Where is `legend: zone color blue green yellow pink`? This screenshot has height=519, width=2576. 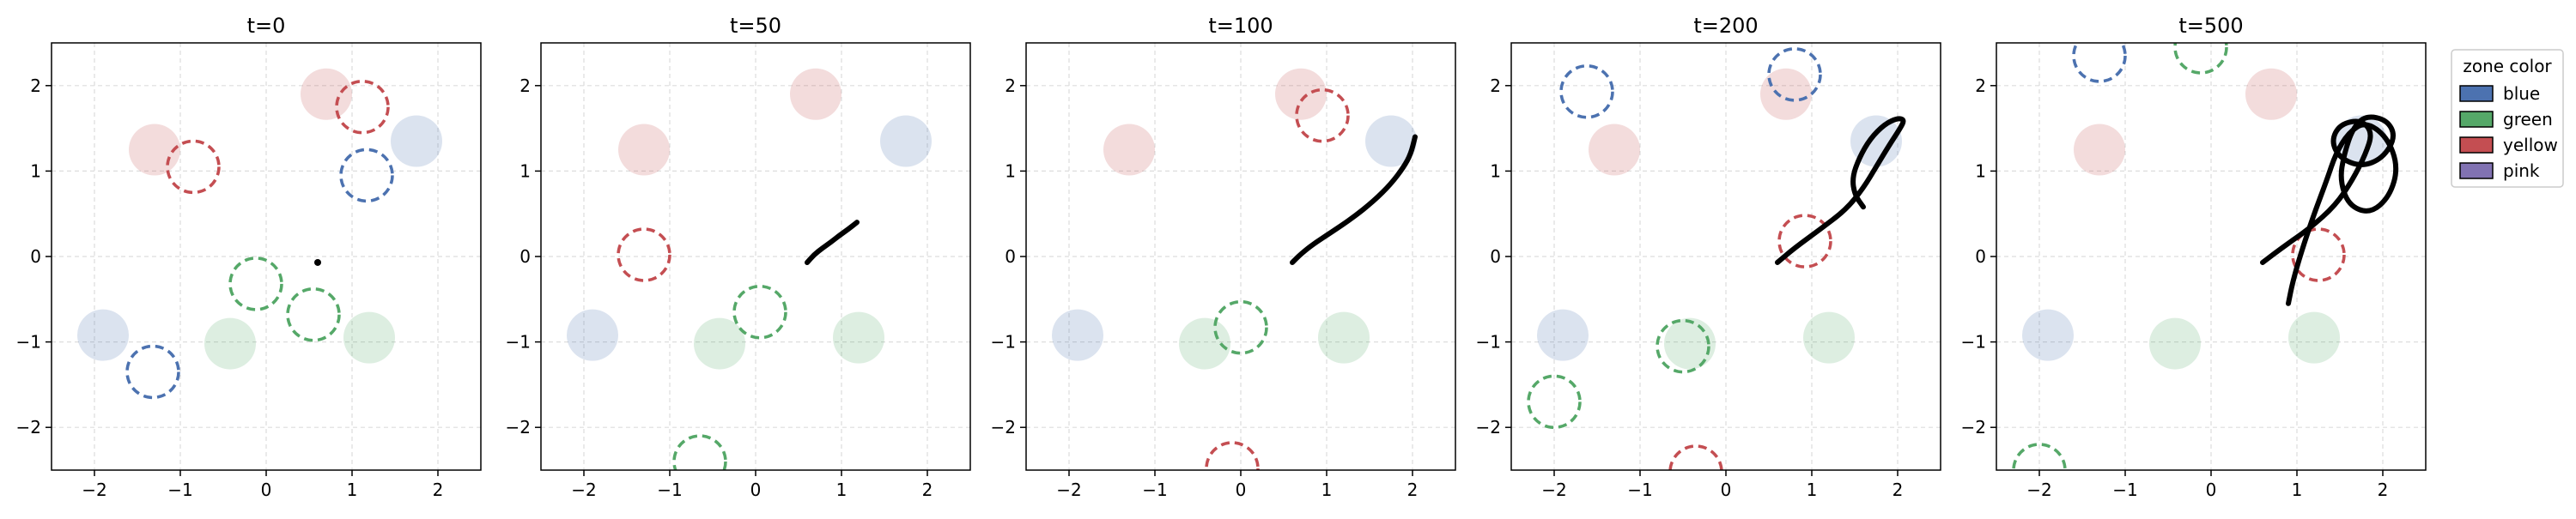
legend: zone color blue green yellow pink is located at coordinates (2507, 118).